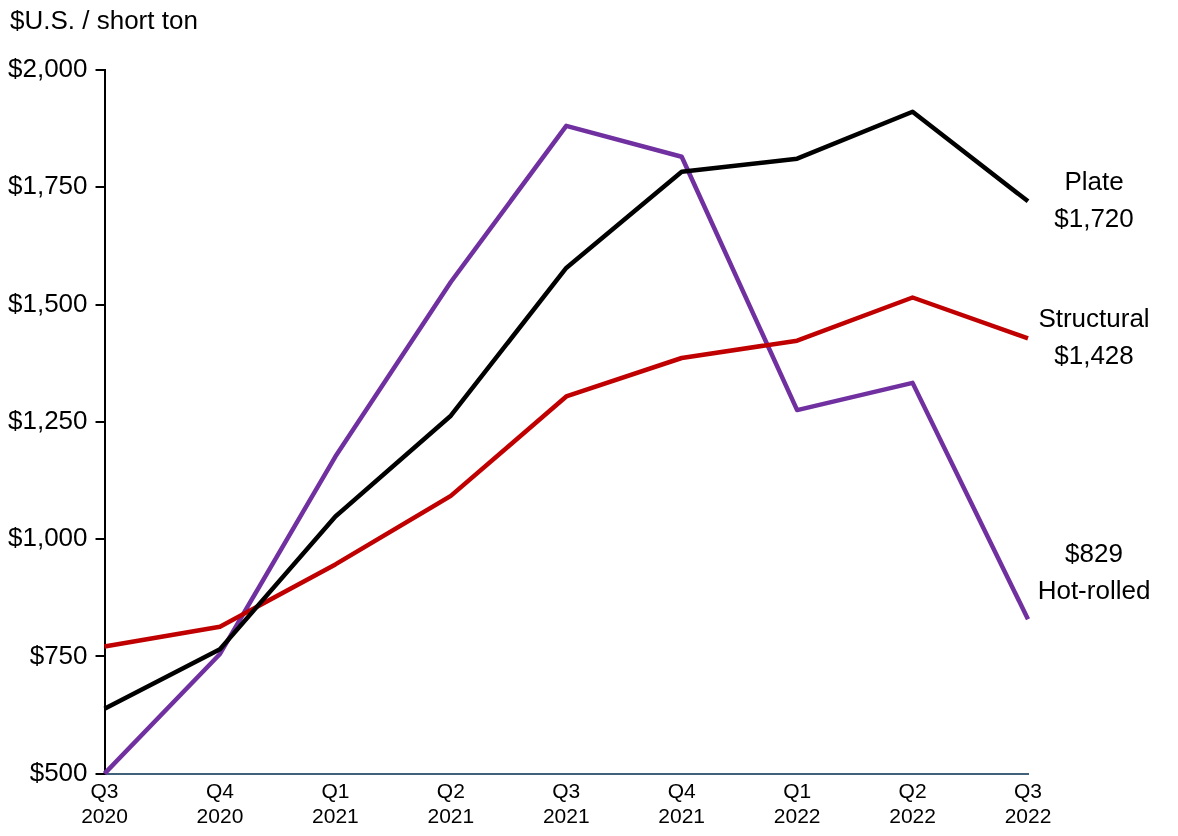 Image resolution: width=1178 pixels, height=836 pixels. Describe the element at coordinates (1094, 317) in the screenshot. I see `series-label: Structural` at that location.